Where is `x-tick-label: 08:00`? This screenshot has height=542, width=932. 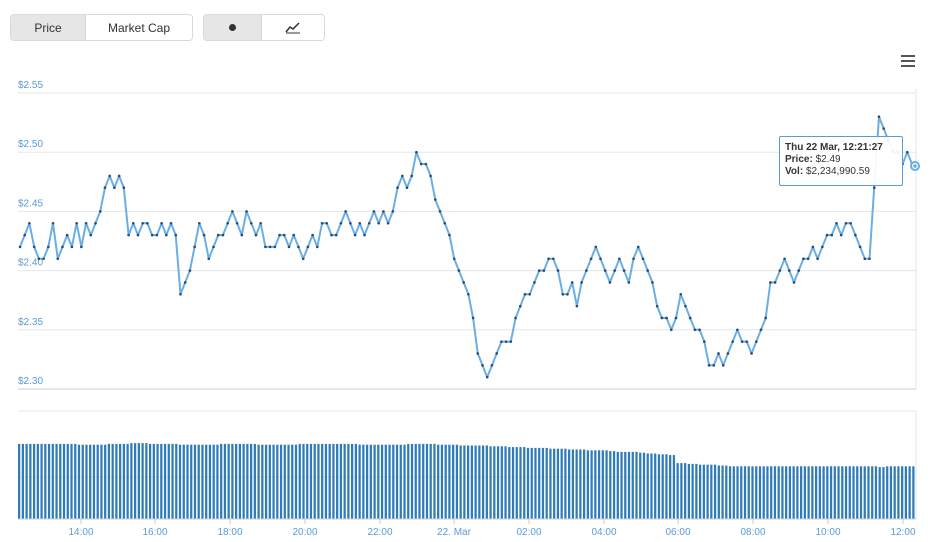
x-tick-label: 08:00 is located at coordinates (752, 532).